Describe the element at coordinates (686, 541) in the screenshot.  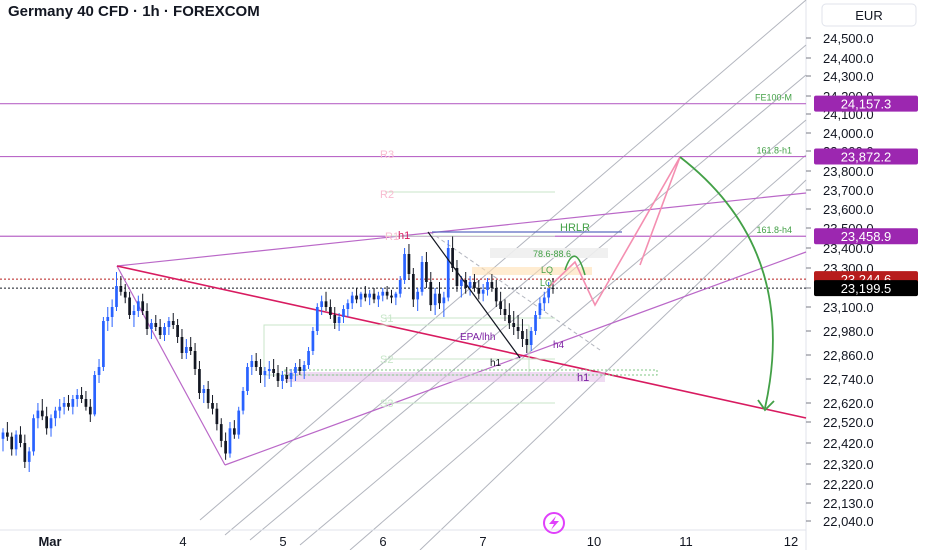
I see `x-tick-label: 11` at that location.